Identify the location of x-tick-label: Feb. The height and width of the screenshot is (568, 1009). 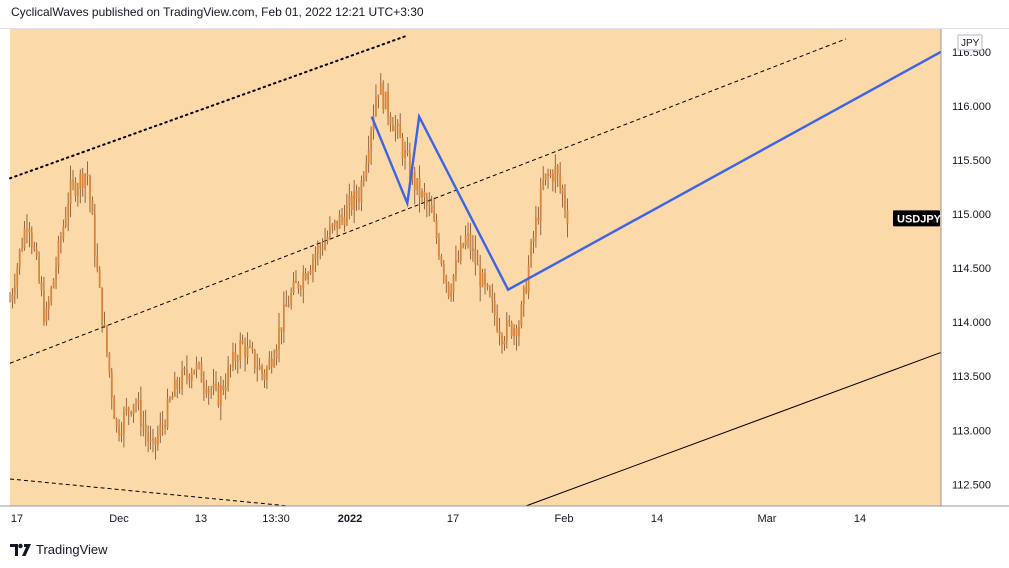
(564, 519).